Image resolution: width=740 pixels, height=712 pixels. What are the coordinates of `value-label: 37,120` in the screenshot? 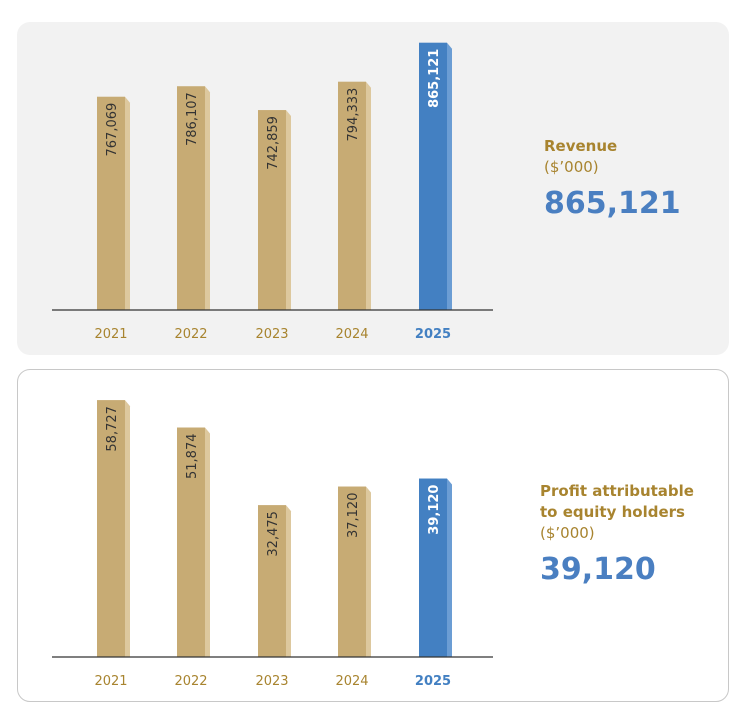 It's located at (353, 515).